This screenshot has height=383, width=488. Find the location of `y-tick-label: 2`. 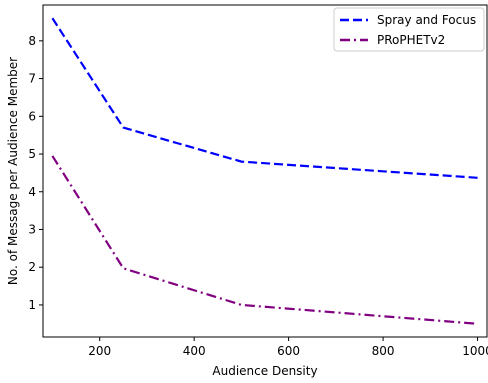

y-tick-label: 2 is located at coordinates (32, 267).